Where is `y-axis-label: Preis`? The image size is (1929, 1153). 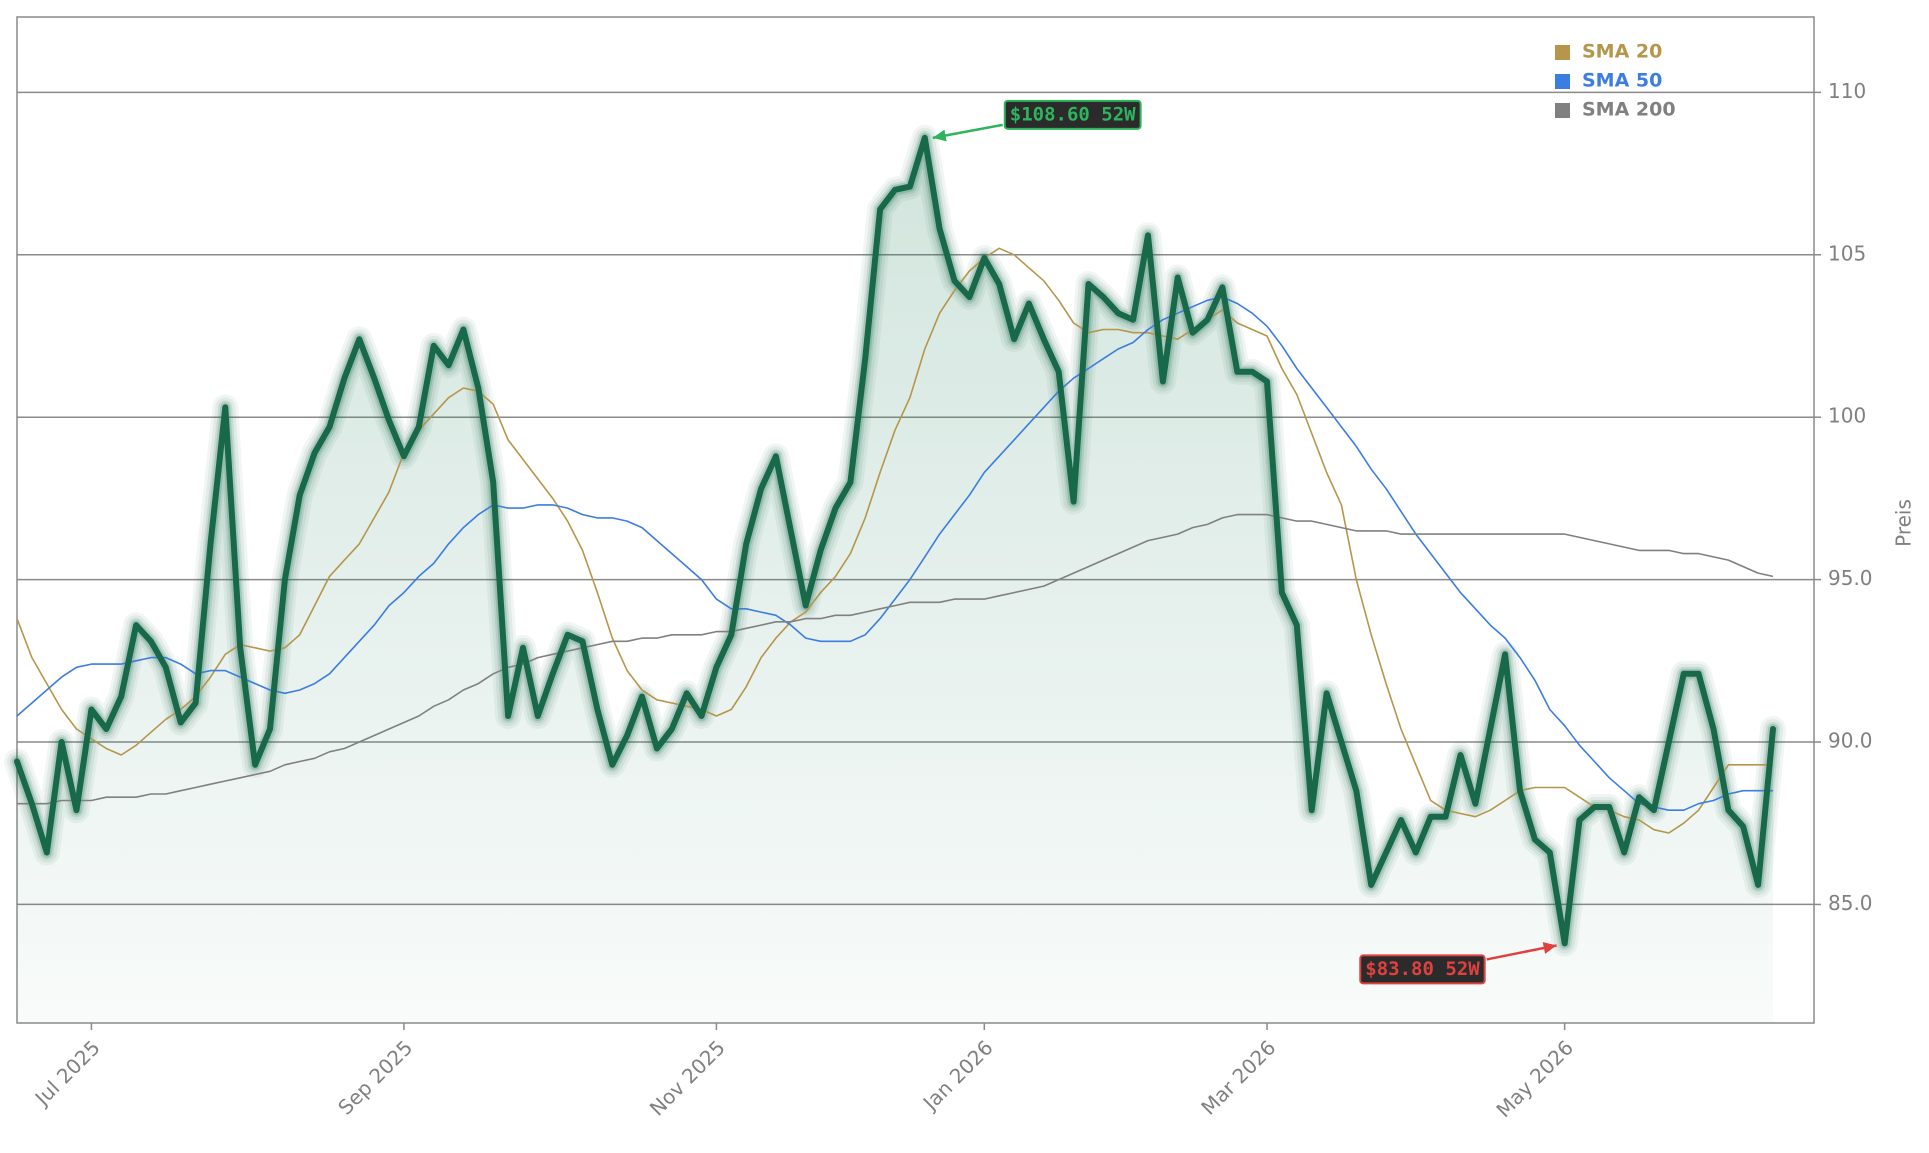 y-axis-label: Preis is located at coordinates (1904, 523).